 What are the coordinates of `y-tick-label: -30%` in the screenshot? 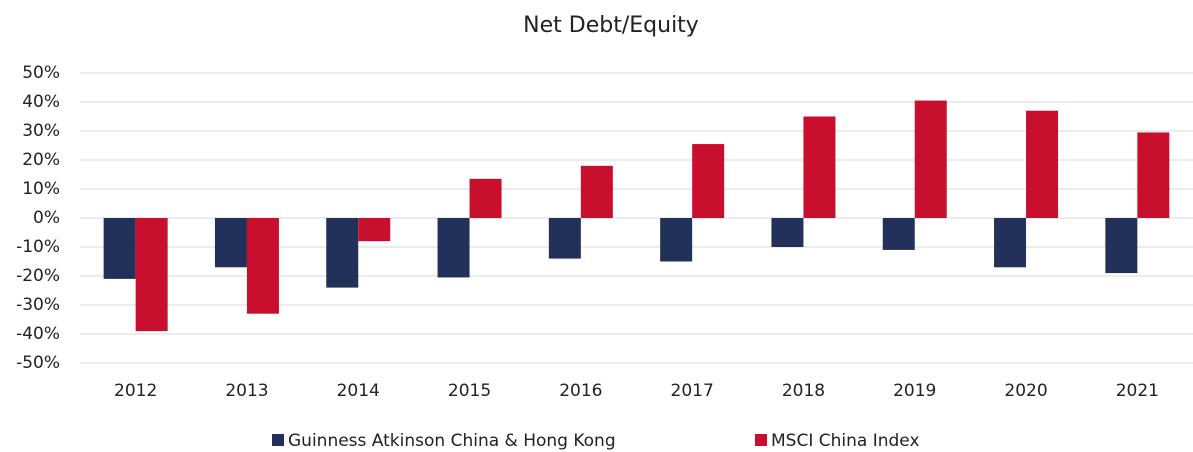 It's located at (38, 305).